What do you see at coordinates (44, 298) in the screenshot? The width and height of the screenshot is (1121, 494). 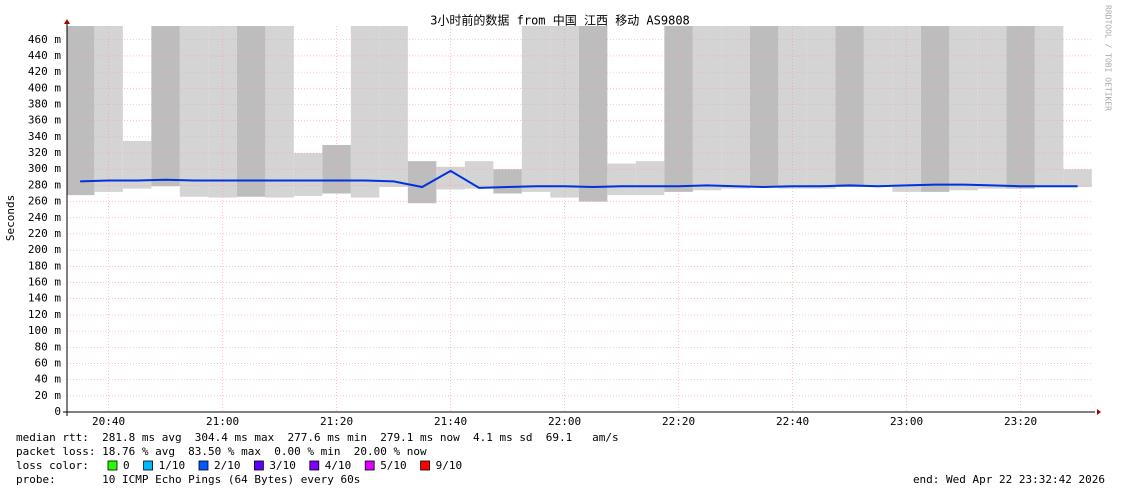 I see `y-tick-label: 140 m` at bounding box center [44, 298].